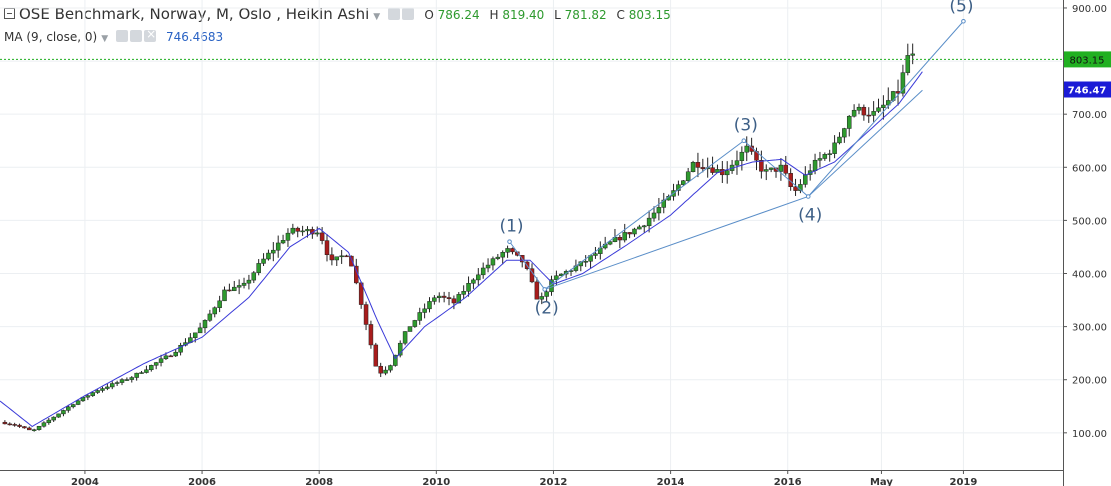 This screenshot has width=1111, height=486. Describe the element at coordinates (9, 13) in the screenshot. I see `collapse-icon` at that location.